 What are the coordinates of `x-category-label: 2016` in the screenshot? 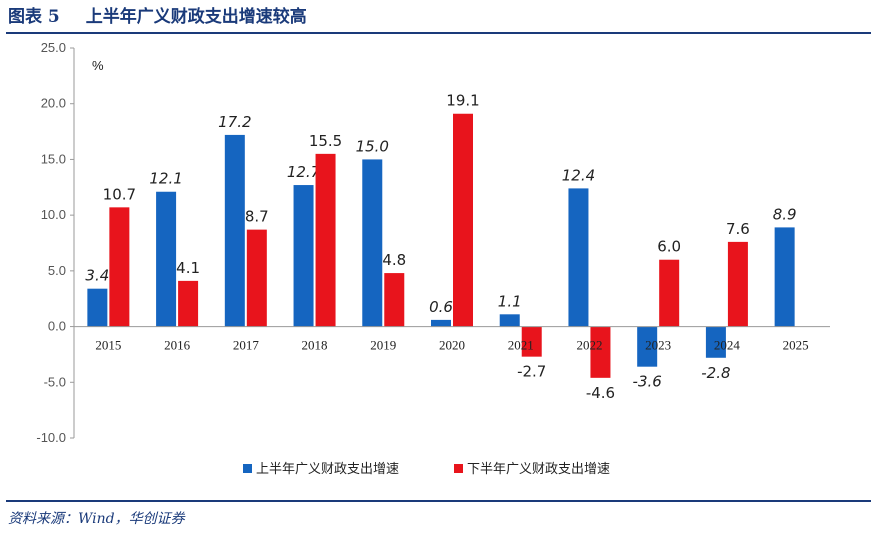 It's located at (177, 345).